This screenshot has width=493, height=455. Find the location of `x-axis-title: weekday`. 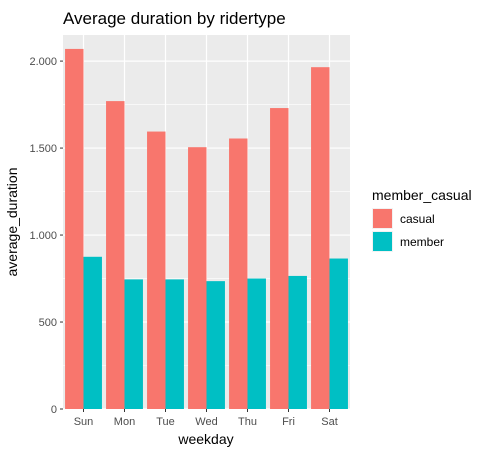

x-axis-title: weekday is located at coordinates (205, 439).